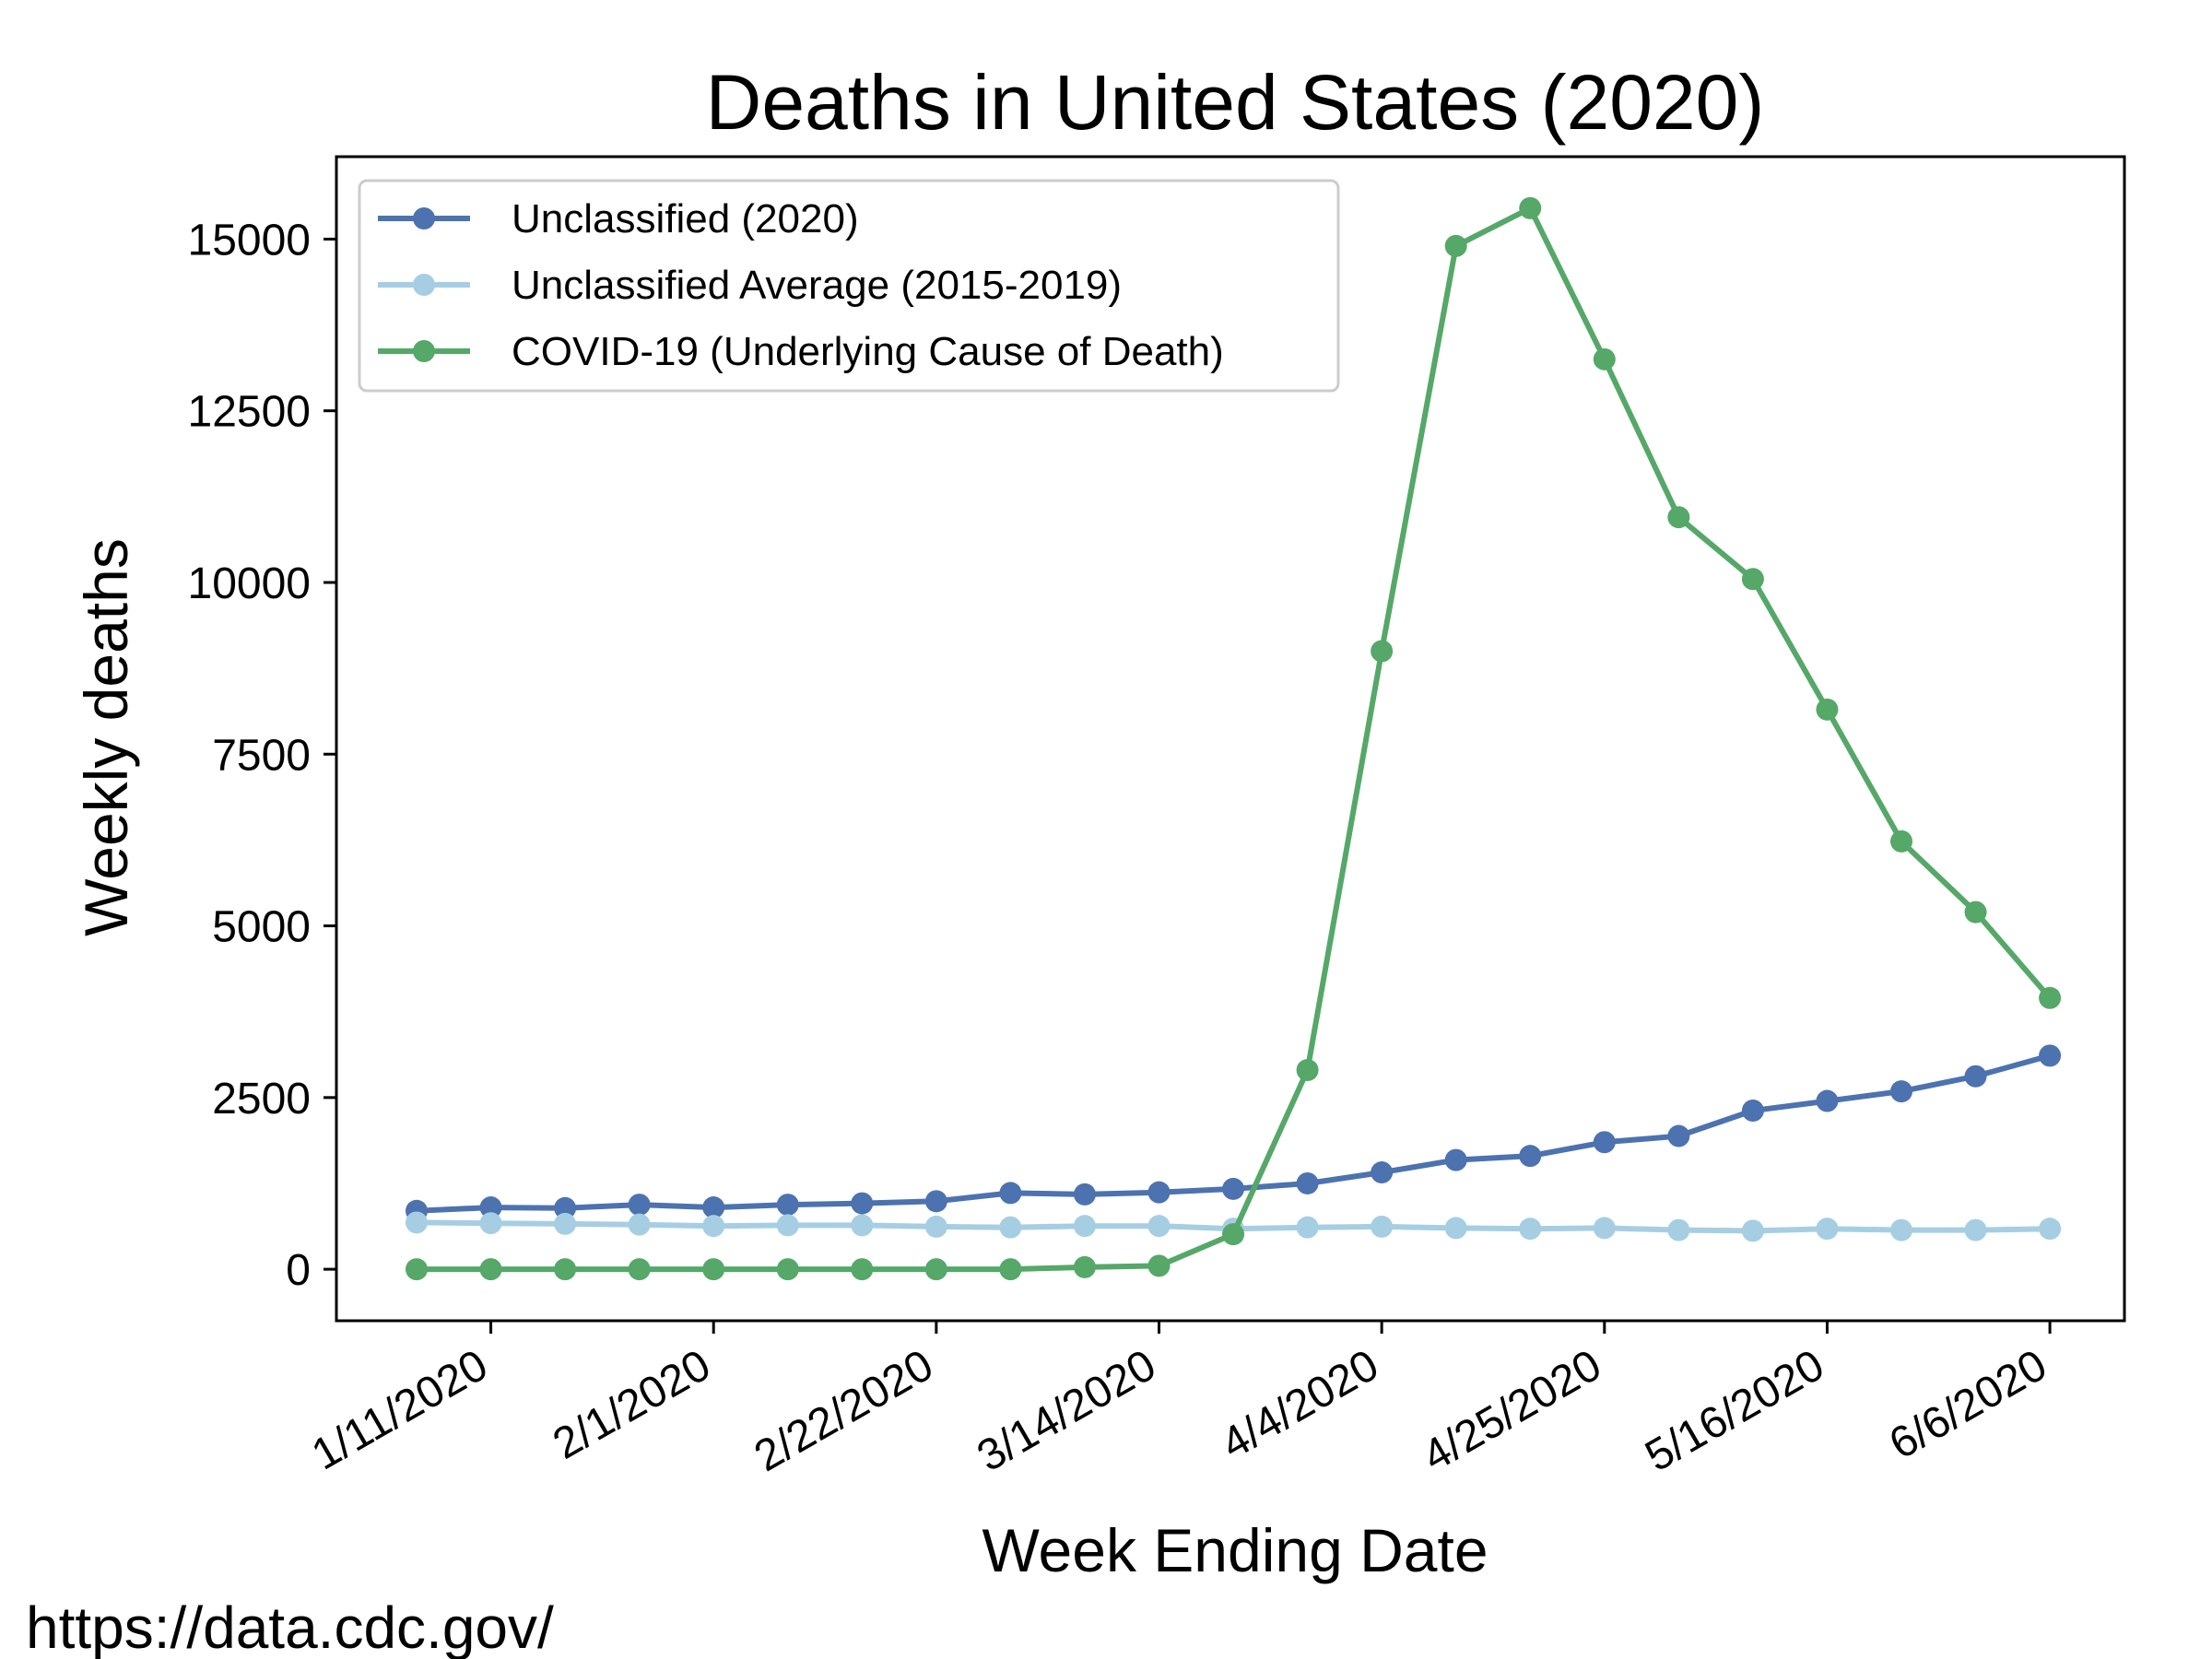  What do you see at coordinates (1735, 1411) in the screenshot?
I see `x-tick-label: 5/16/2020` at bounding box center [1735, 1411].